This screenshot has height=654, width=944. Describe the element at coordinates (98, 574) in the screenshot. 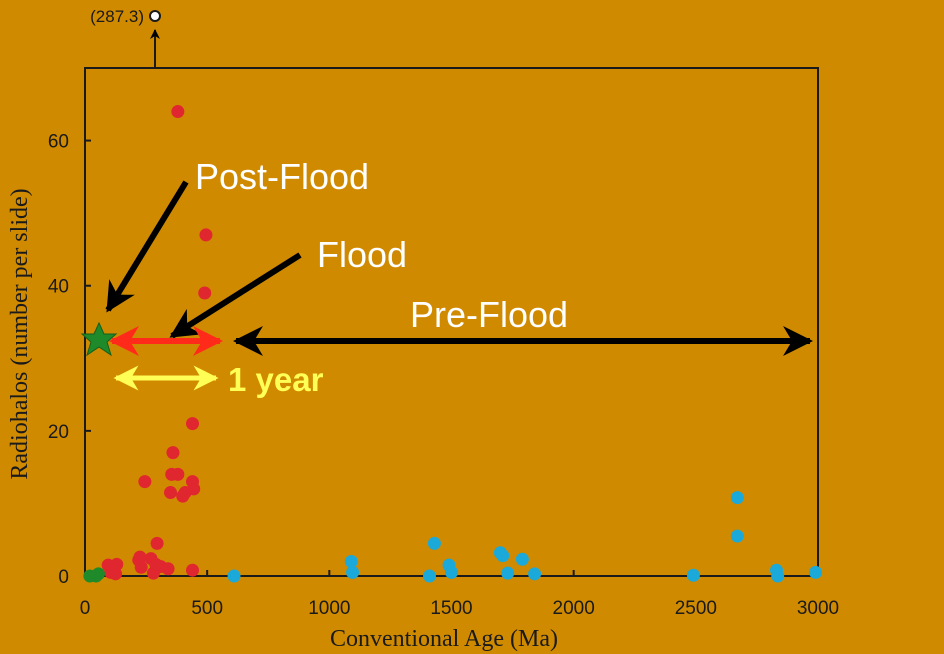

I see `green-data-point` at that location.